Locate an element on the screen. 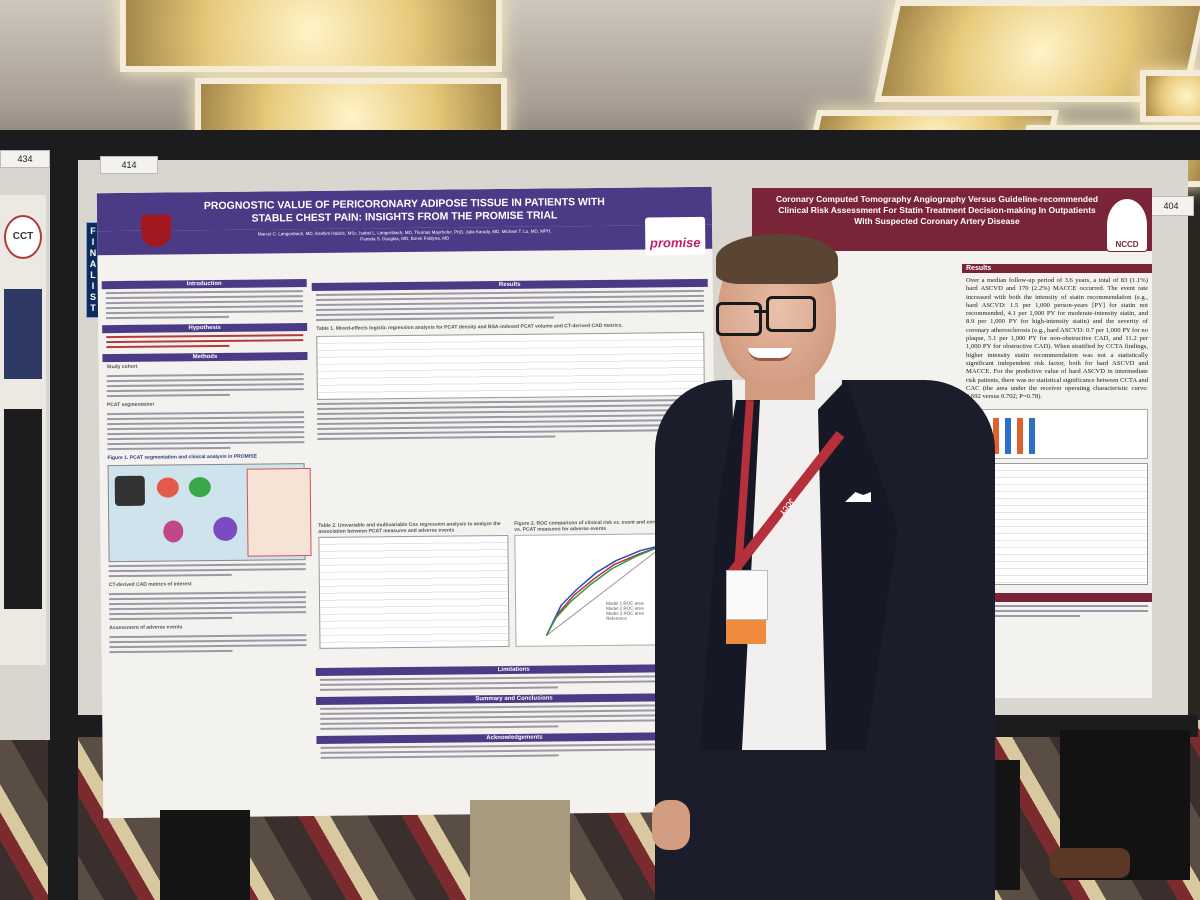 The image size is (1200, 900). far-left-poster: CCT is located at coordinates (23, 430).